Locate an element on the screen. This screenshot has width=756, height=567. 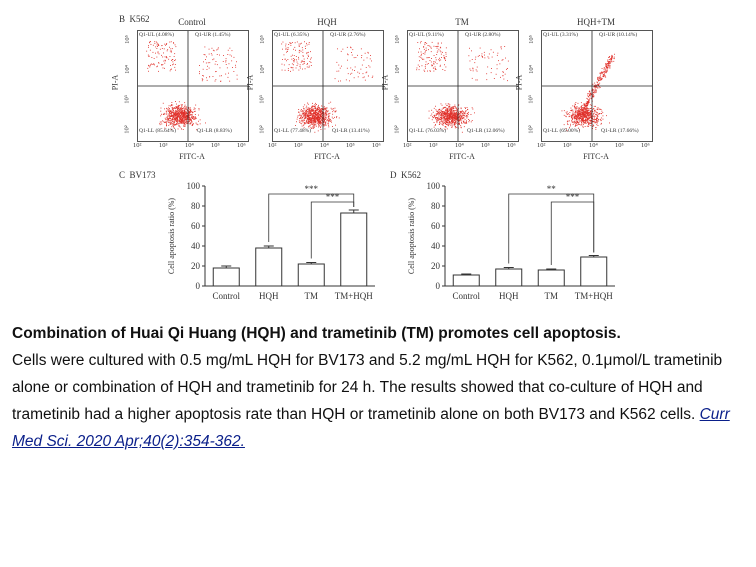
y-tick-label: 10³ is located at coordinates (262, 99).